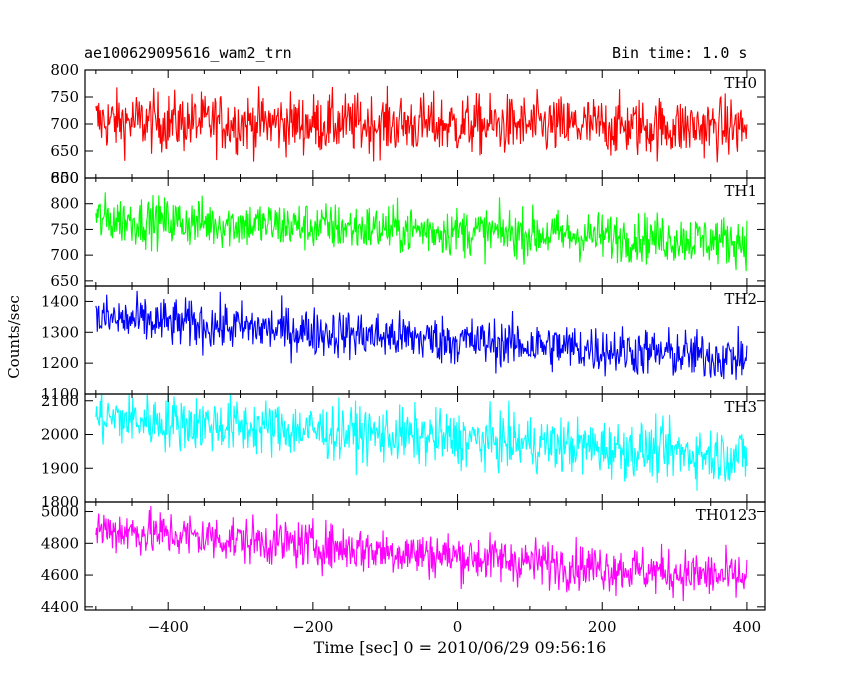 Image resolution: width=850 pixels, height=680 pixels. Describe the element at coordinates (726, 515) in the screenshot. I see `panel-label-th0123: TH0123` at that location.